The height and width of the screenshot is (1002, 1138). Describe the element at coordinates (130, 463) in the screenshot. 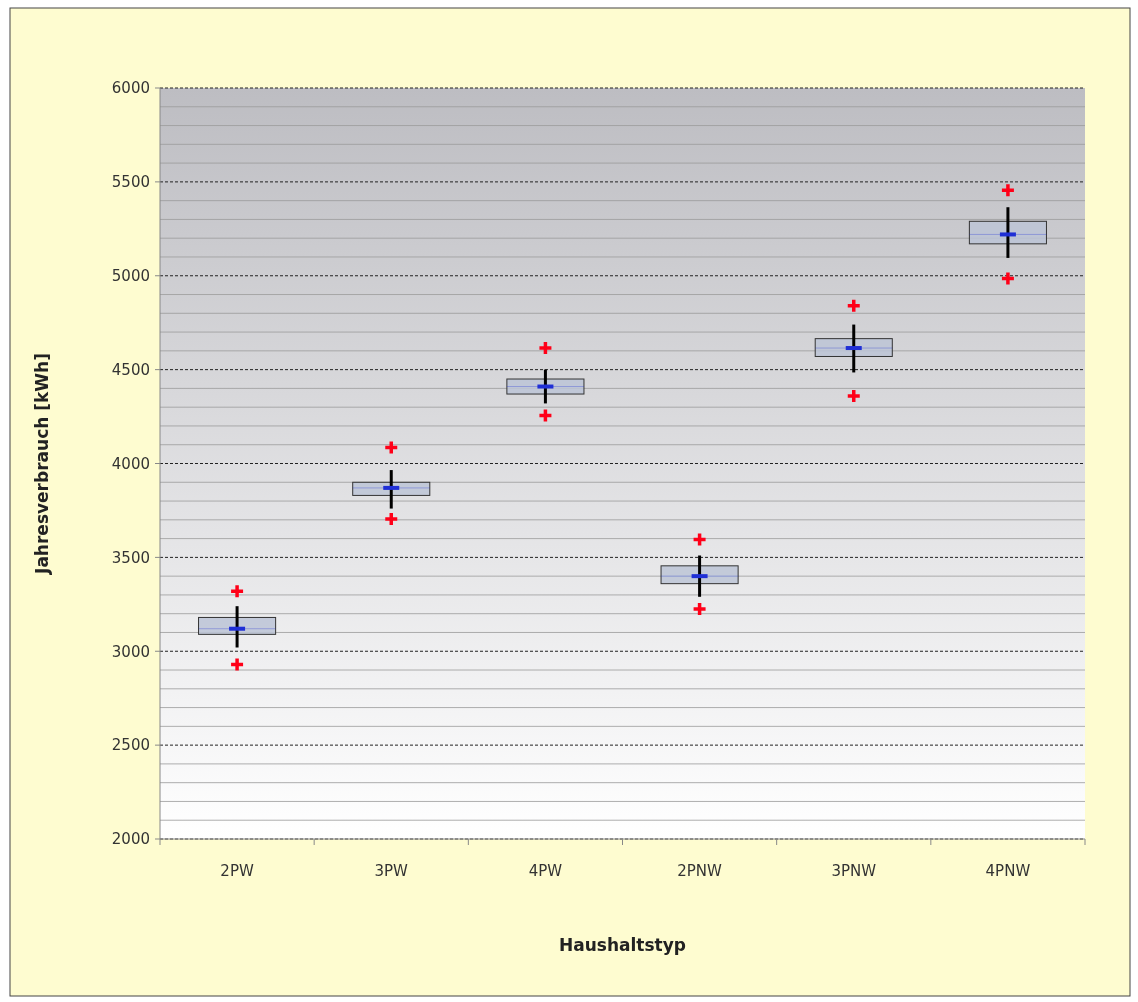

I see `y-tick-label: 4000` at that location.